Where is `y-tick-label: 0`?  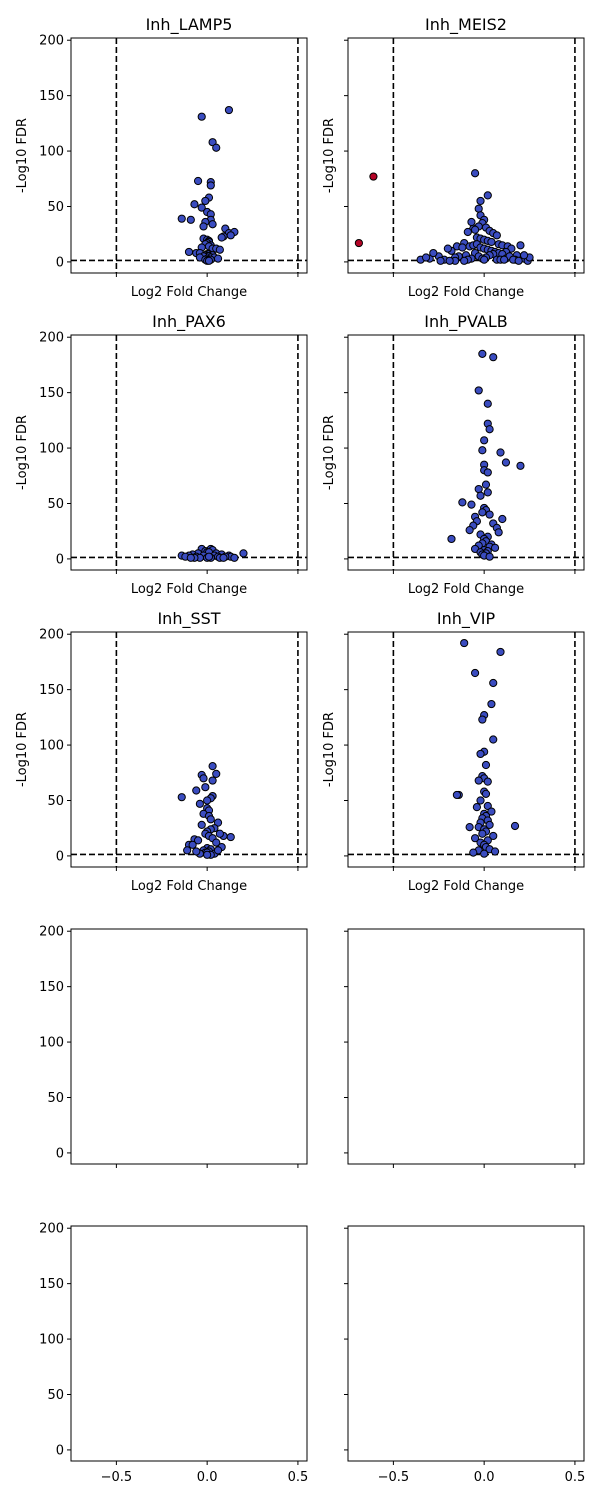 y-tick-label: 0 is located at coordinates (60, 856).